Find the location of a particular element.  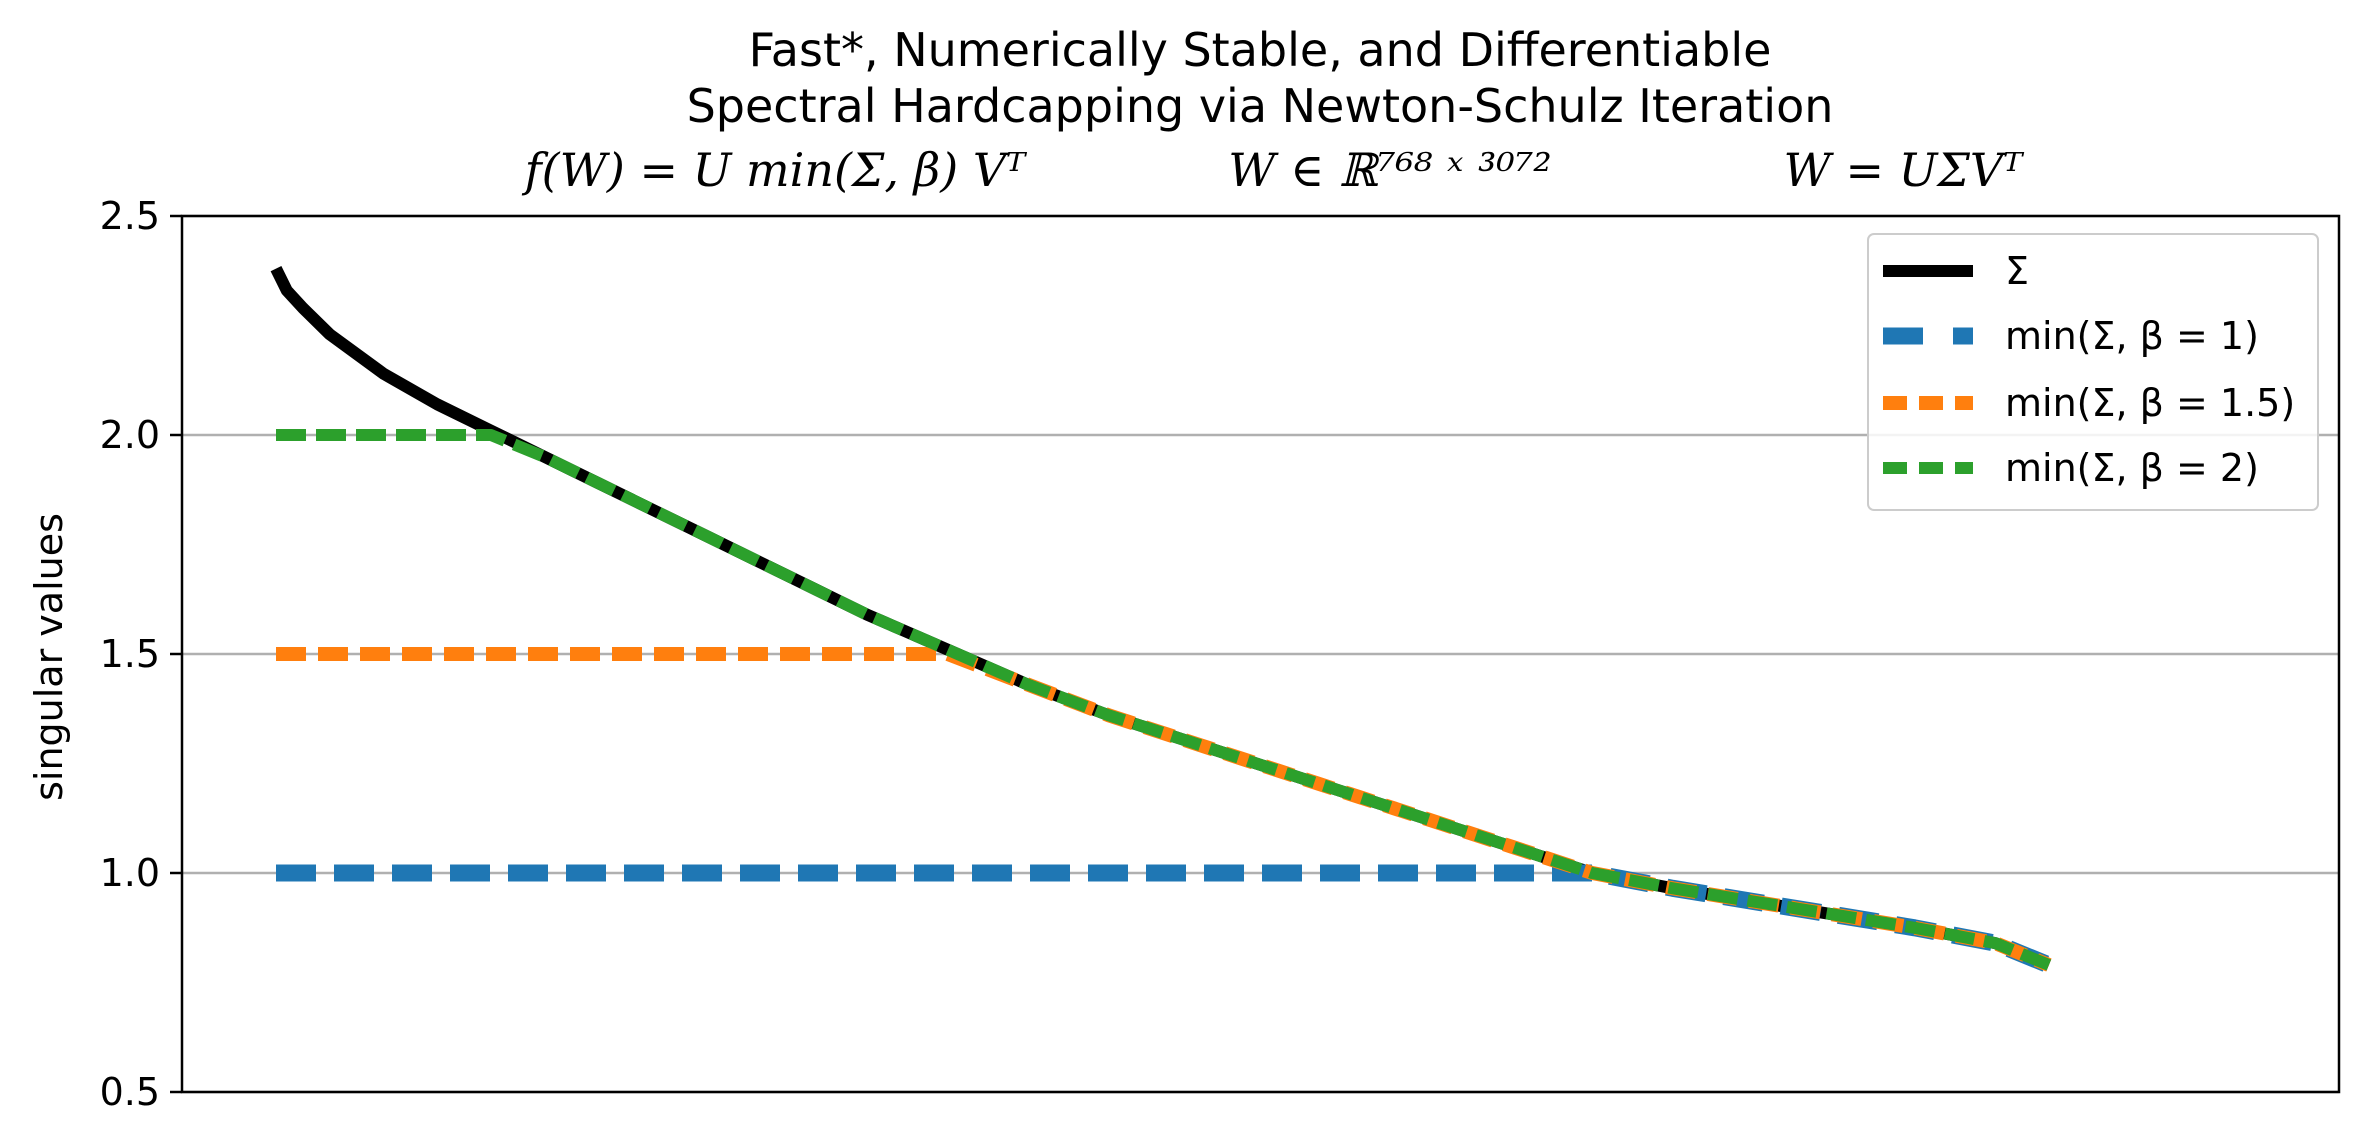

y-tick-label: 1.5 is located at coordinates (130, 654).